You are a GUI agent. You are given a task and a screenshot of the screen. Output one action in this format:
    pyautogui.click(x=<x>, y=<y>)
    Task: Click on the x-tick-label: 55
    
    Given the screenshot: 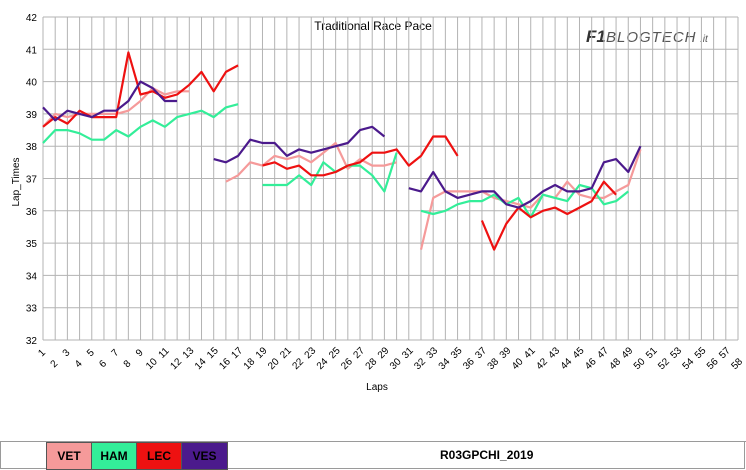 What is the action you would take?
    pyautogui.click(x=701, y=353)
    